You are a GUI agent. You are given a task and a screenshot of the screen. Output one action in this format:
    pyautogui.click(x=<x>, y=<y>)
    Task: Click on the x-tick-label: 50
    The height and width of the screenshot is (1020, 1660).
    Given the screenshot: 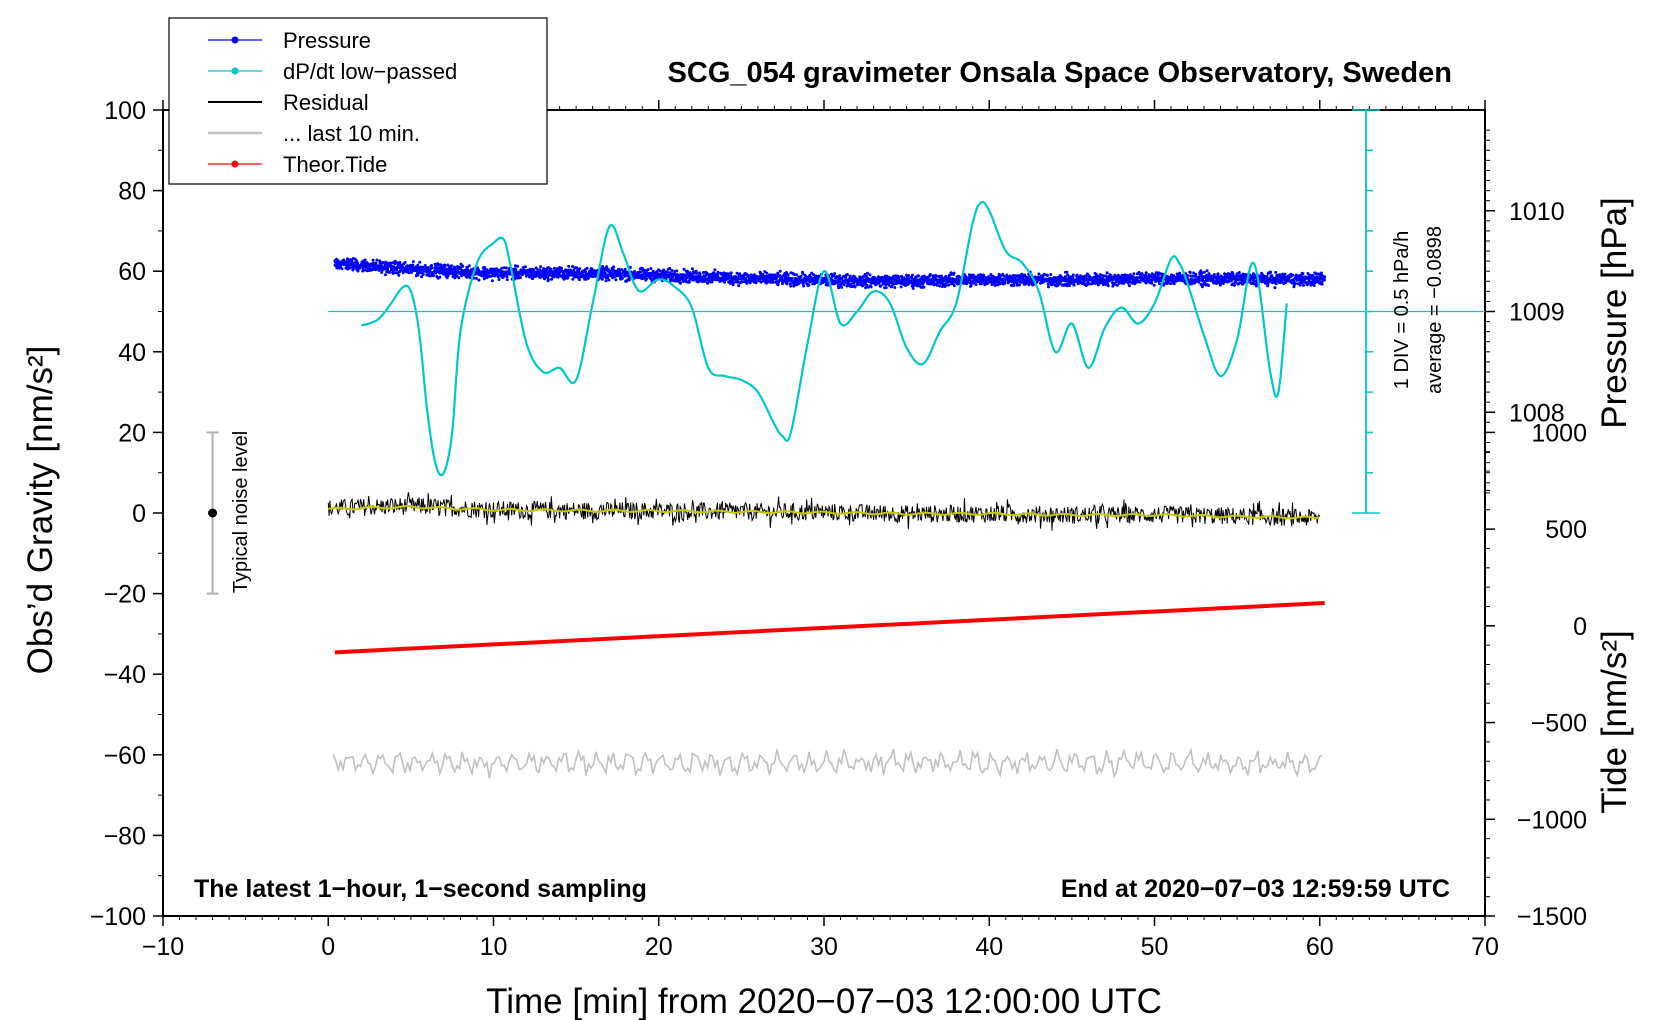 What is the action you would take?
    pyautogui.click(x=1155, y=947)
    